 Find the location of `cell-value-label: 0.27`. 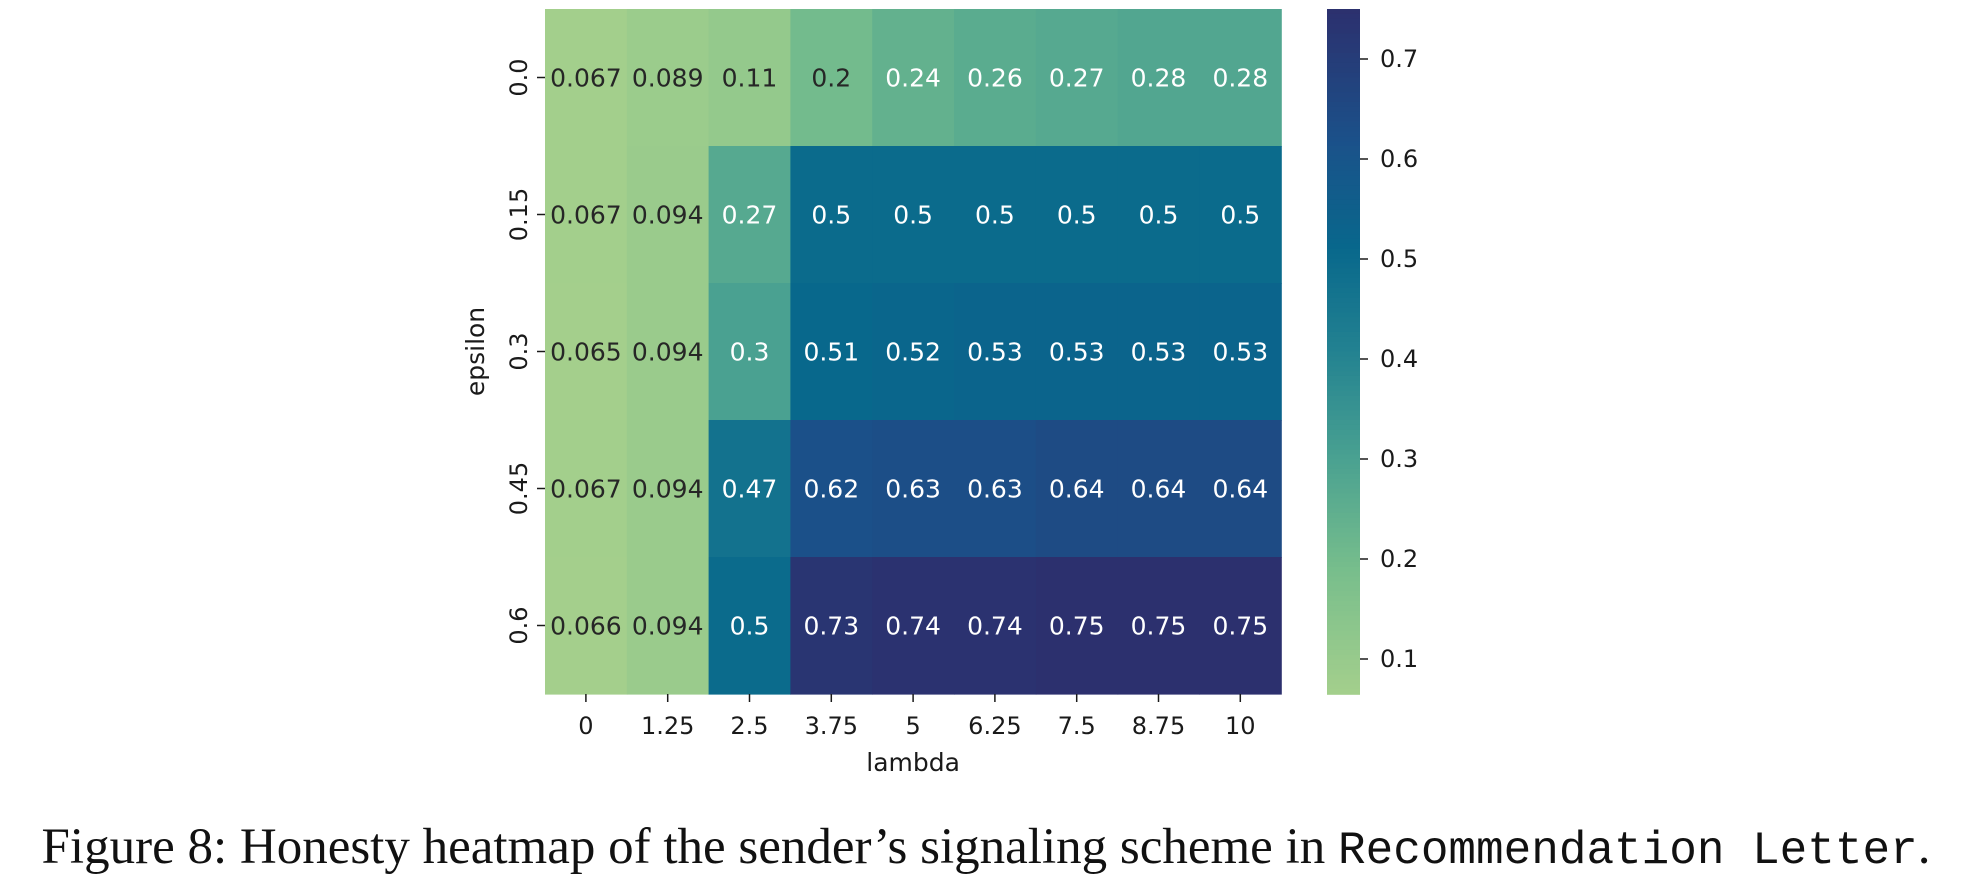

cell-value-label: 0.27 is located at coordinates (1077, 78).